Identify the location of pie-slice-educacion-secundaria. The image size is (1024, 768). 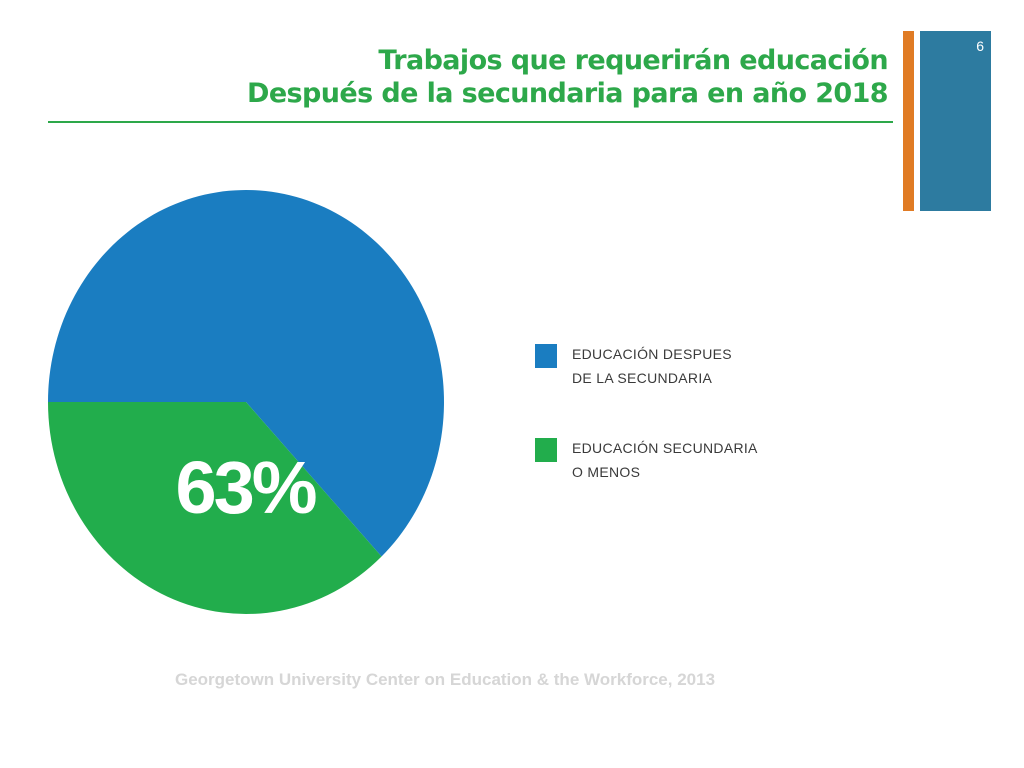
(215, 508).